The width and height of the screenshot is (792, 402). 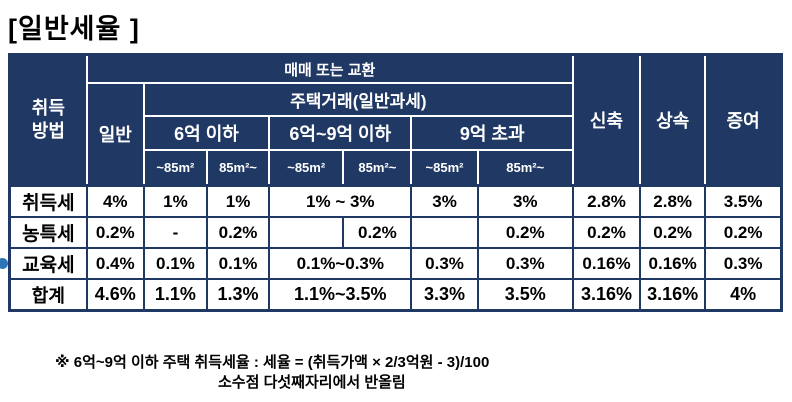 I want to click on rate-cell: 0.4%, so click(x=115, y=263).